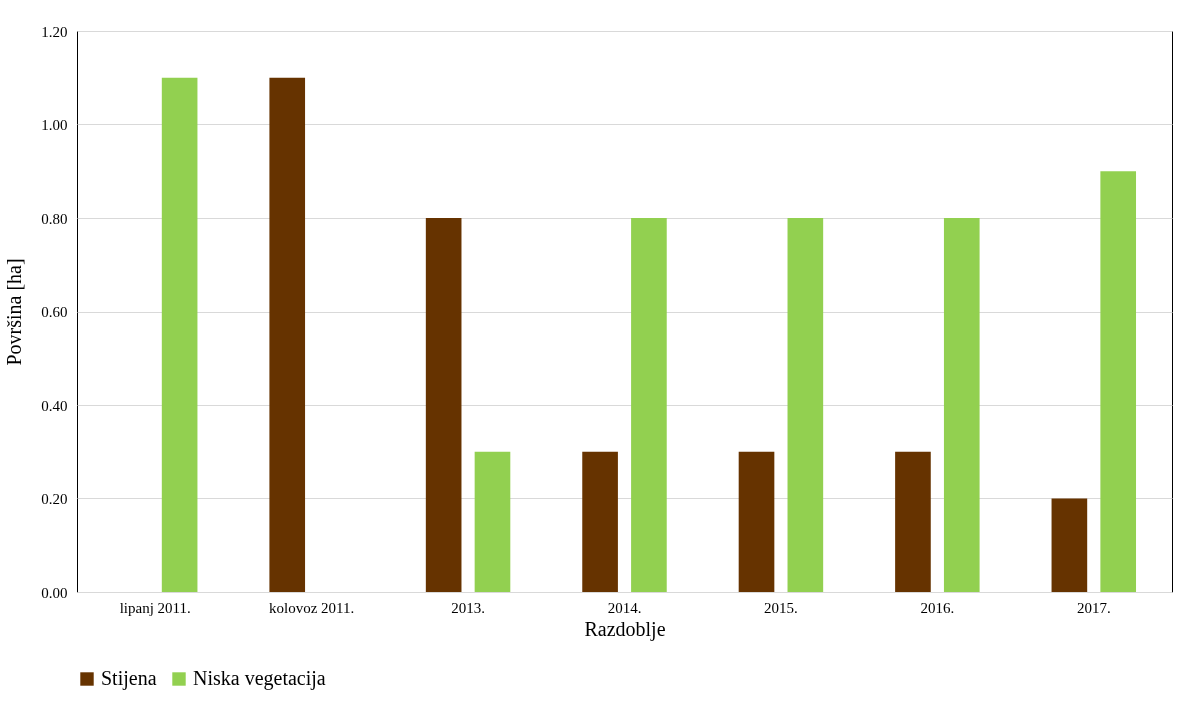  I want to click on x-tick-label: 2013., so click(468, 607).